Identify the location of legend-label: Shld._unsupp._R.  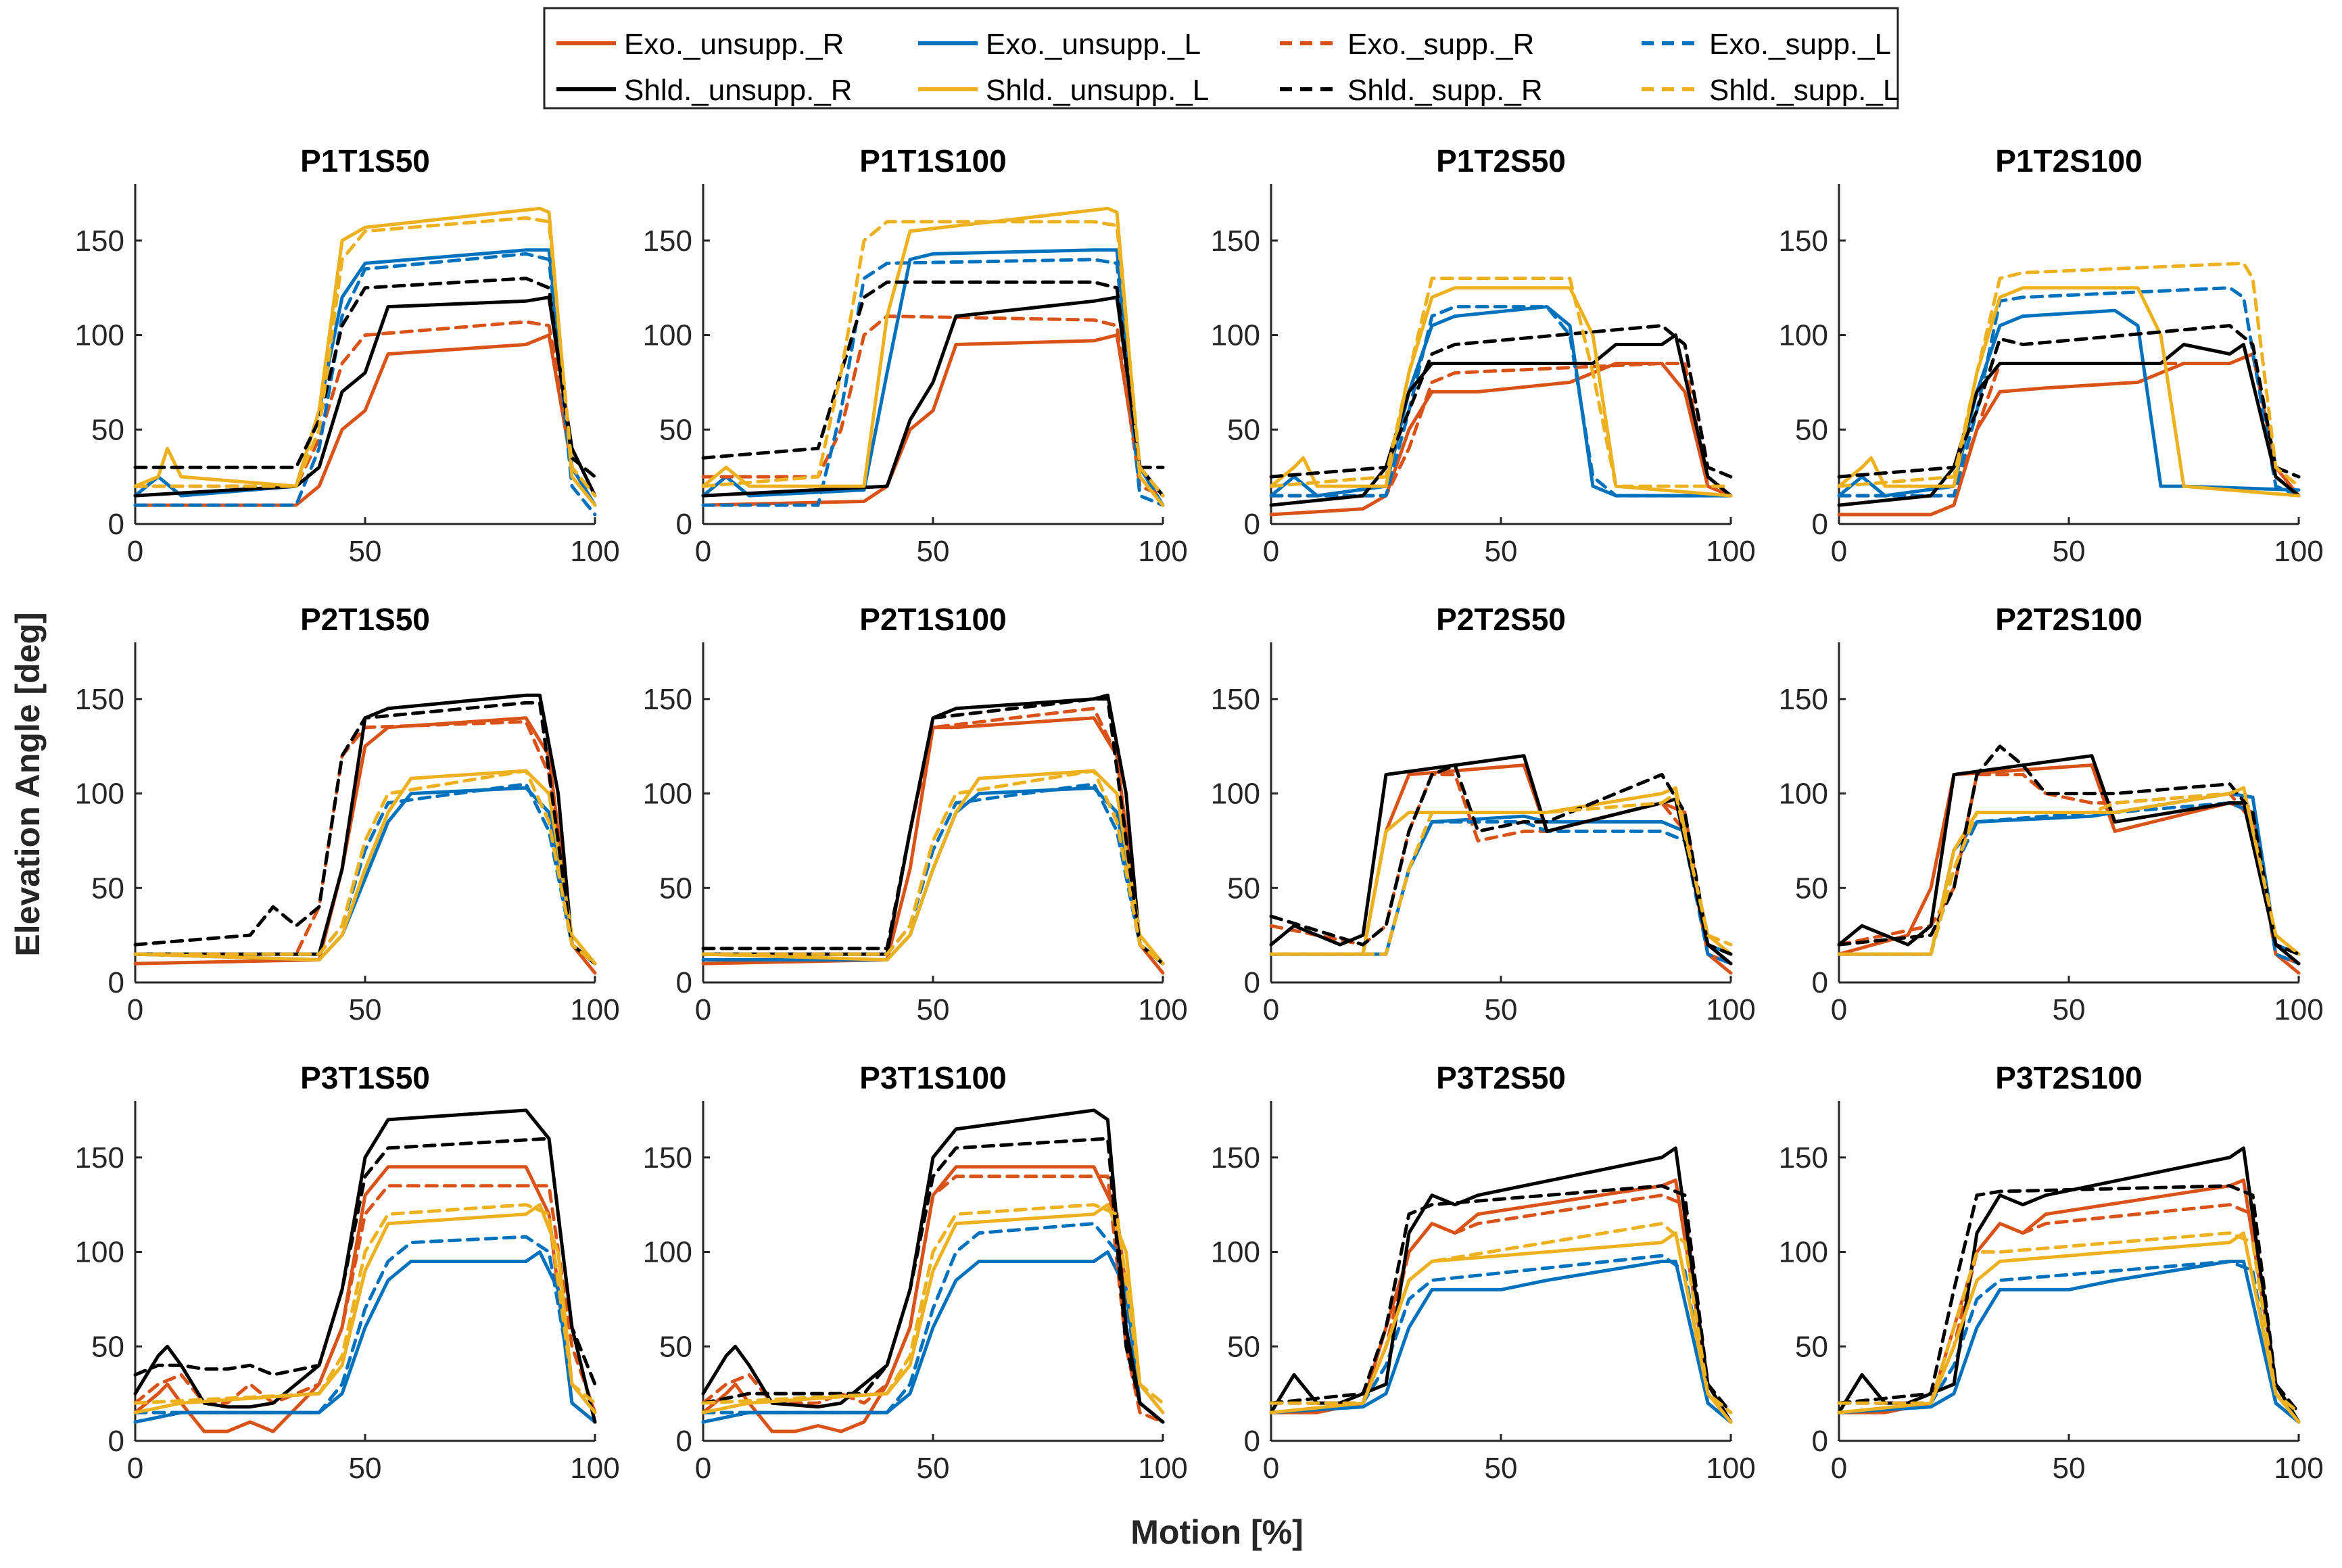
(738, 90).